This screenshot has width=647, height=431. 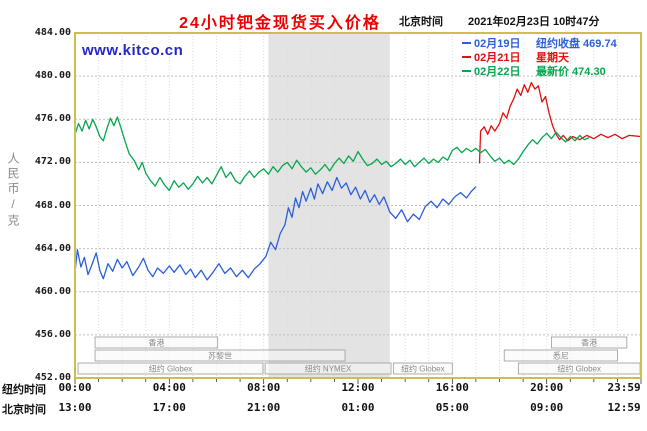 What do you see at coordinates (169, 387) in the screenshot?
I see `x-tick-label: 04:00` at bounding box center [169, 387].